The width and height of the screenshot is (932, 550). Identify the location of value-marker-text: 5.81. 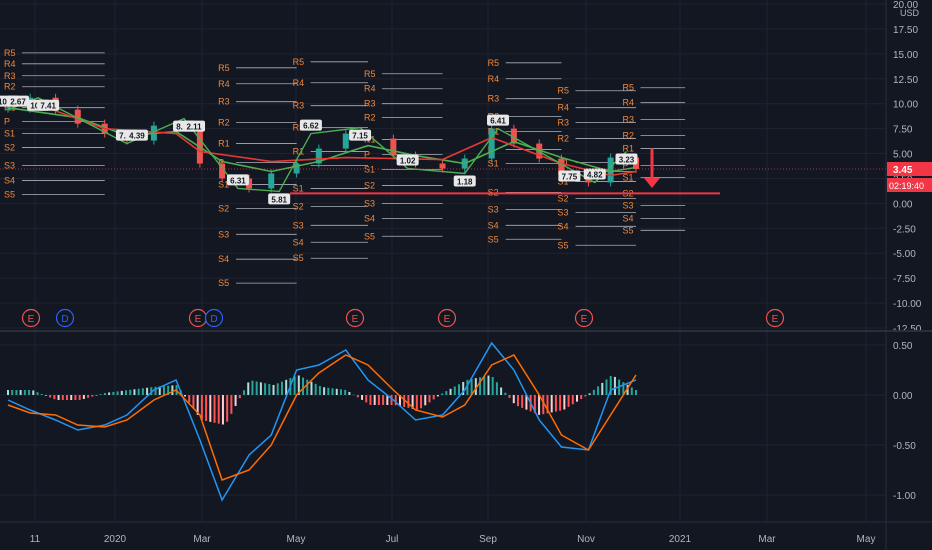
(279, 199).